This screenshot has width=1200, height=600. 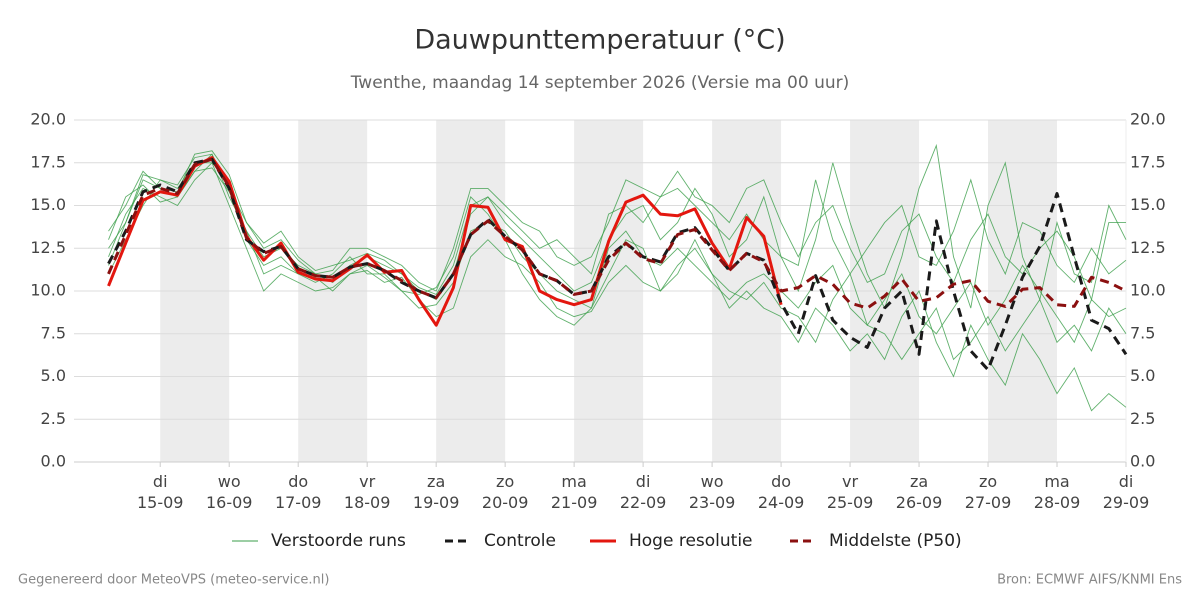 I want to click on x-tick-label: za 19-09, so click(x=436, y=492).